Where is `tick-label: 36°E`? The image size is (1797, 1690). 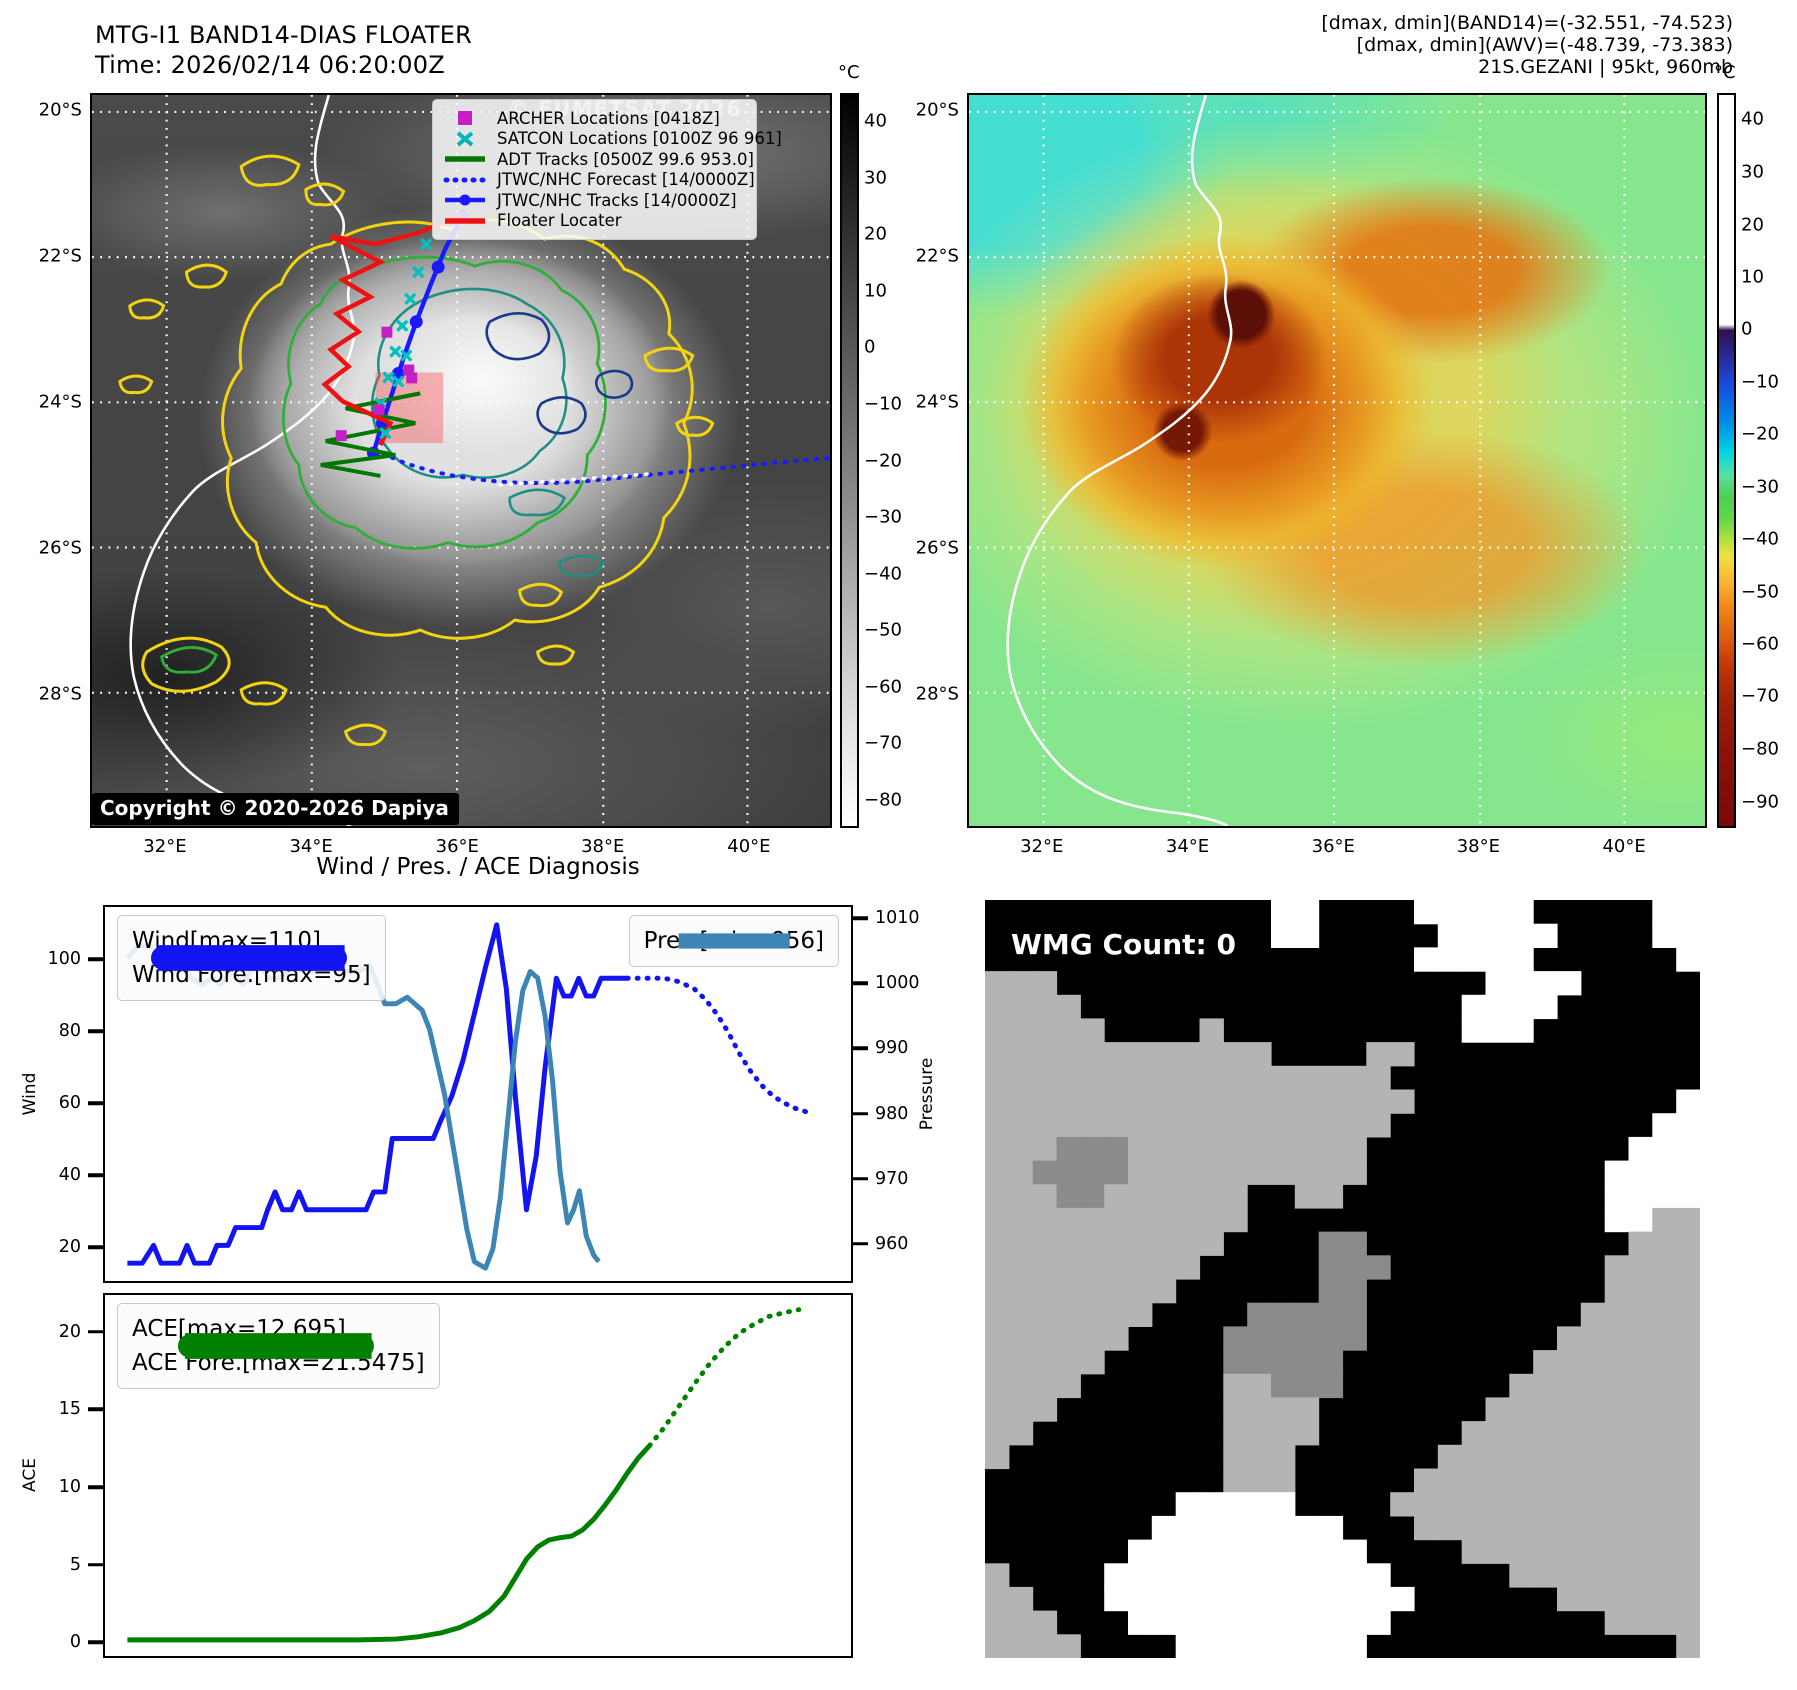 tick-label: 36°E is located at coordinates (457, 846).